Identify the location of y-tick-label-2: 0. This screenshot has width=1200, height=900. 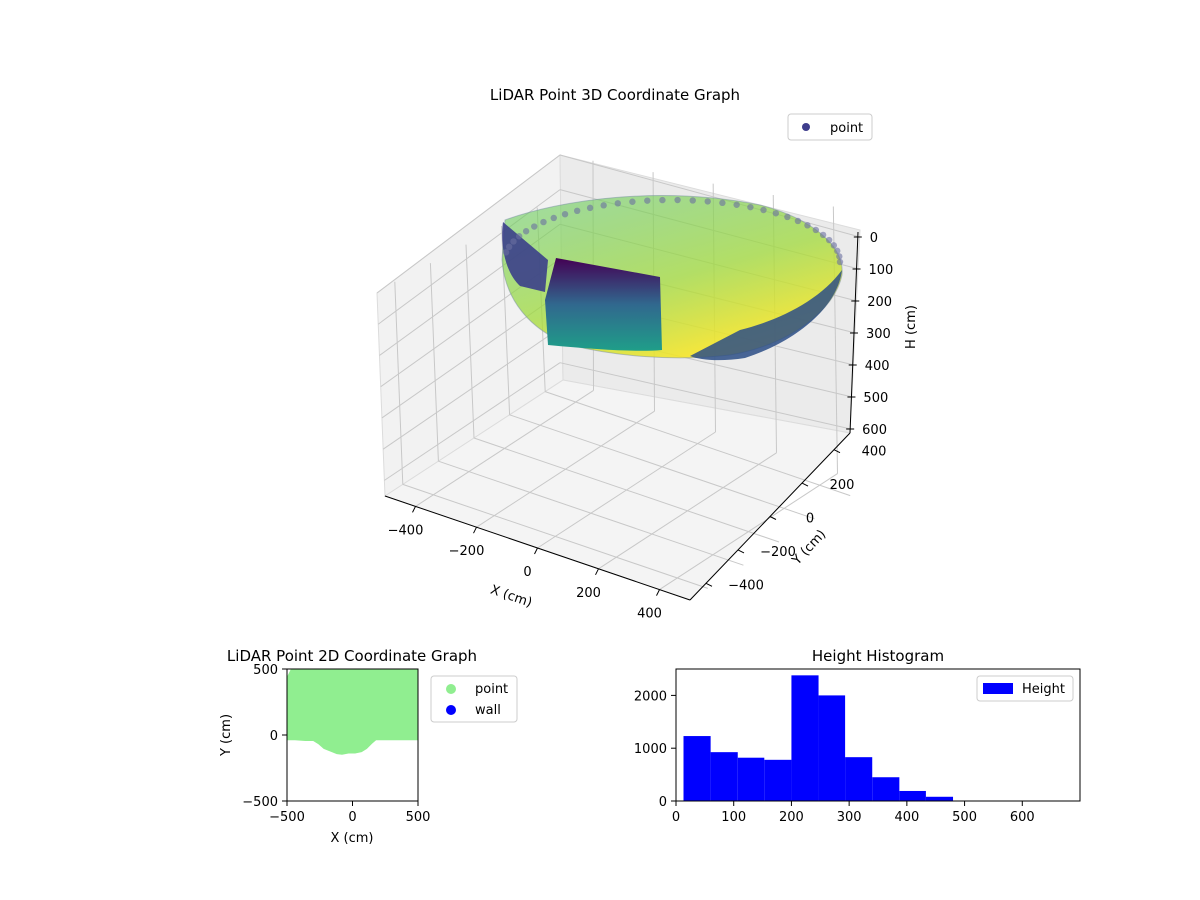
(810, 519).